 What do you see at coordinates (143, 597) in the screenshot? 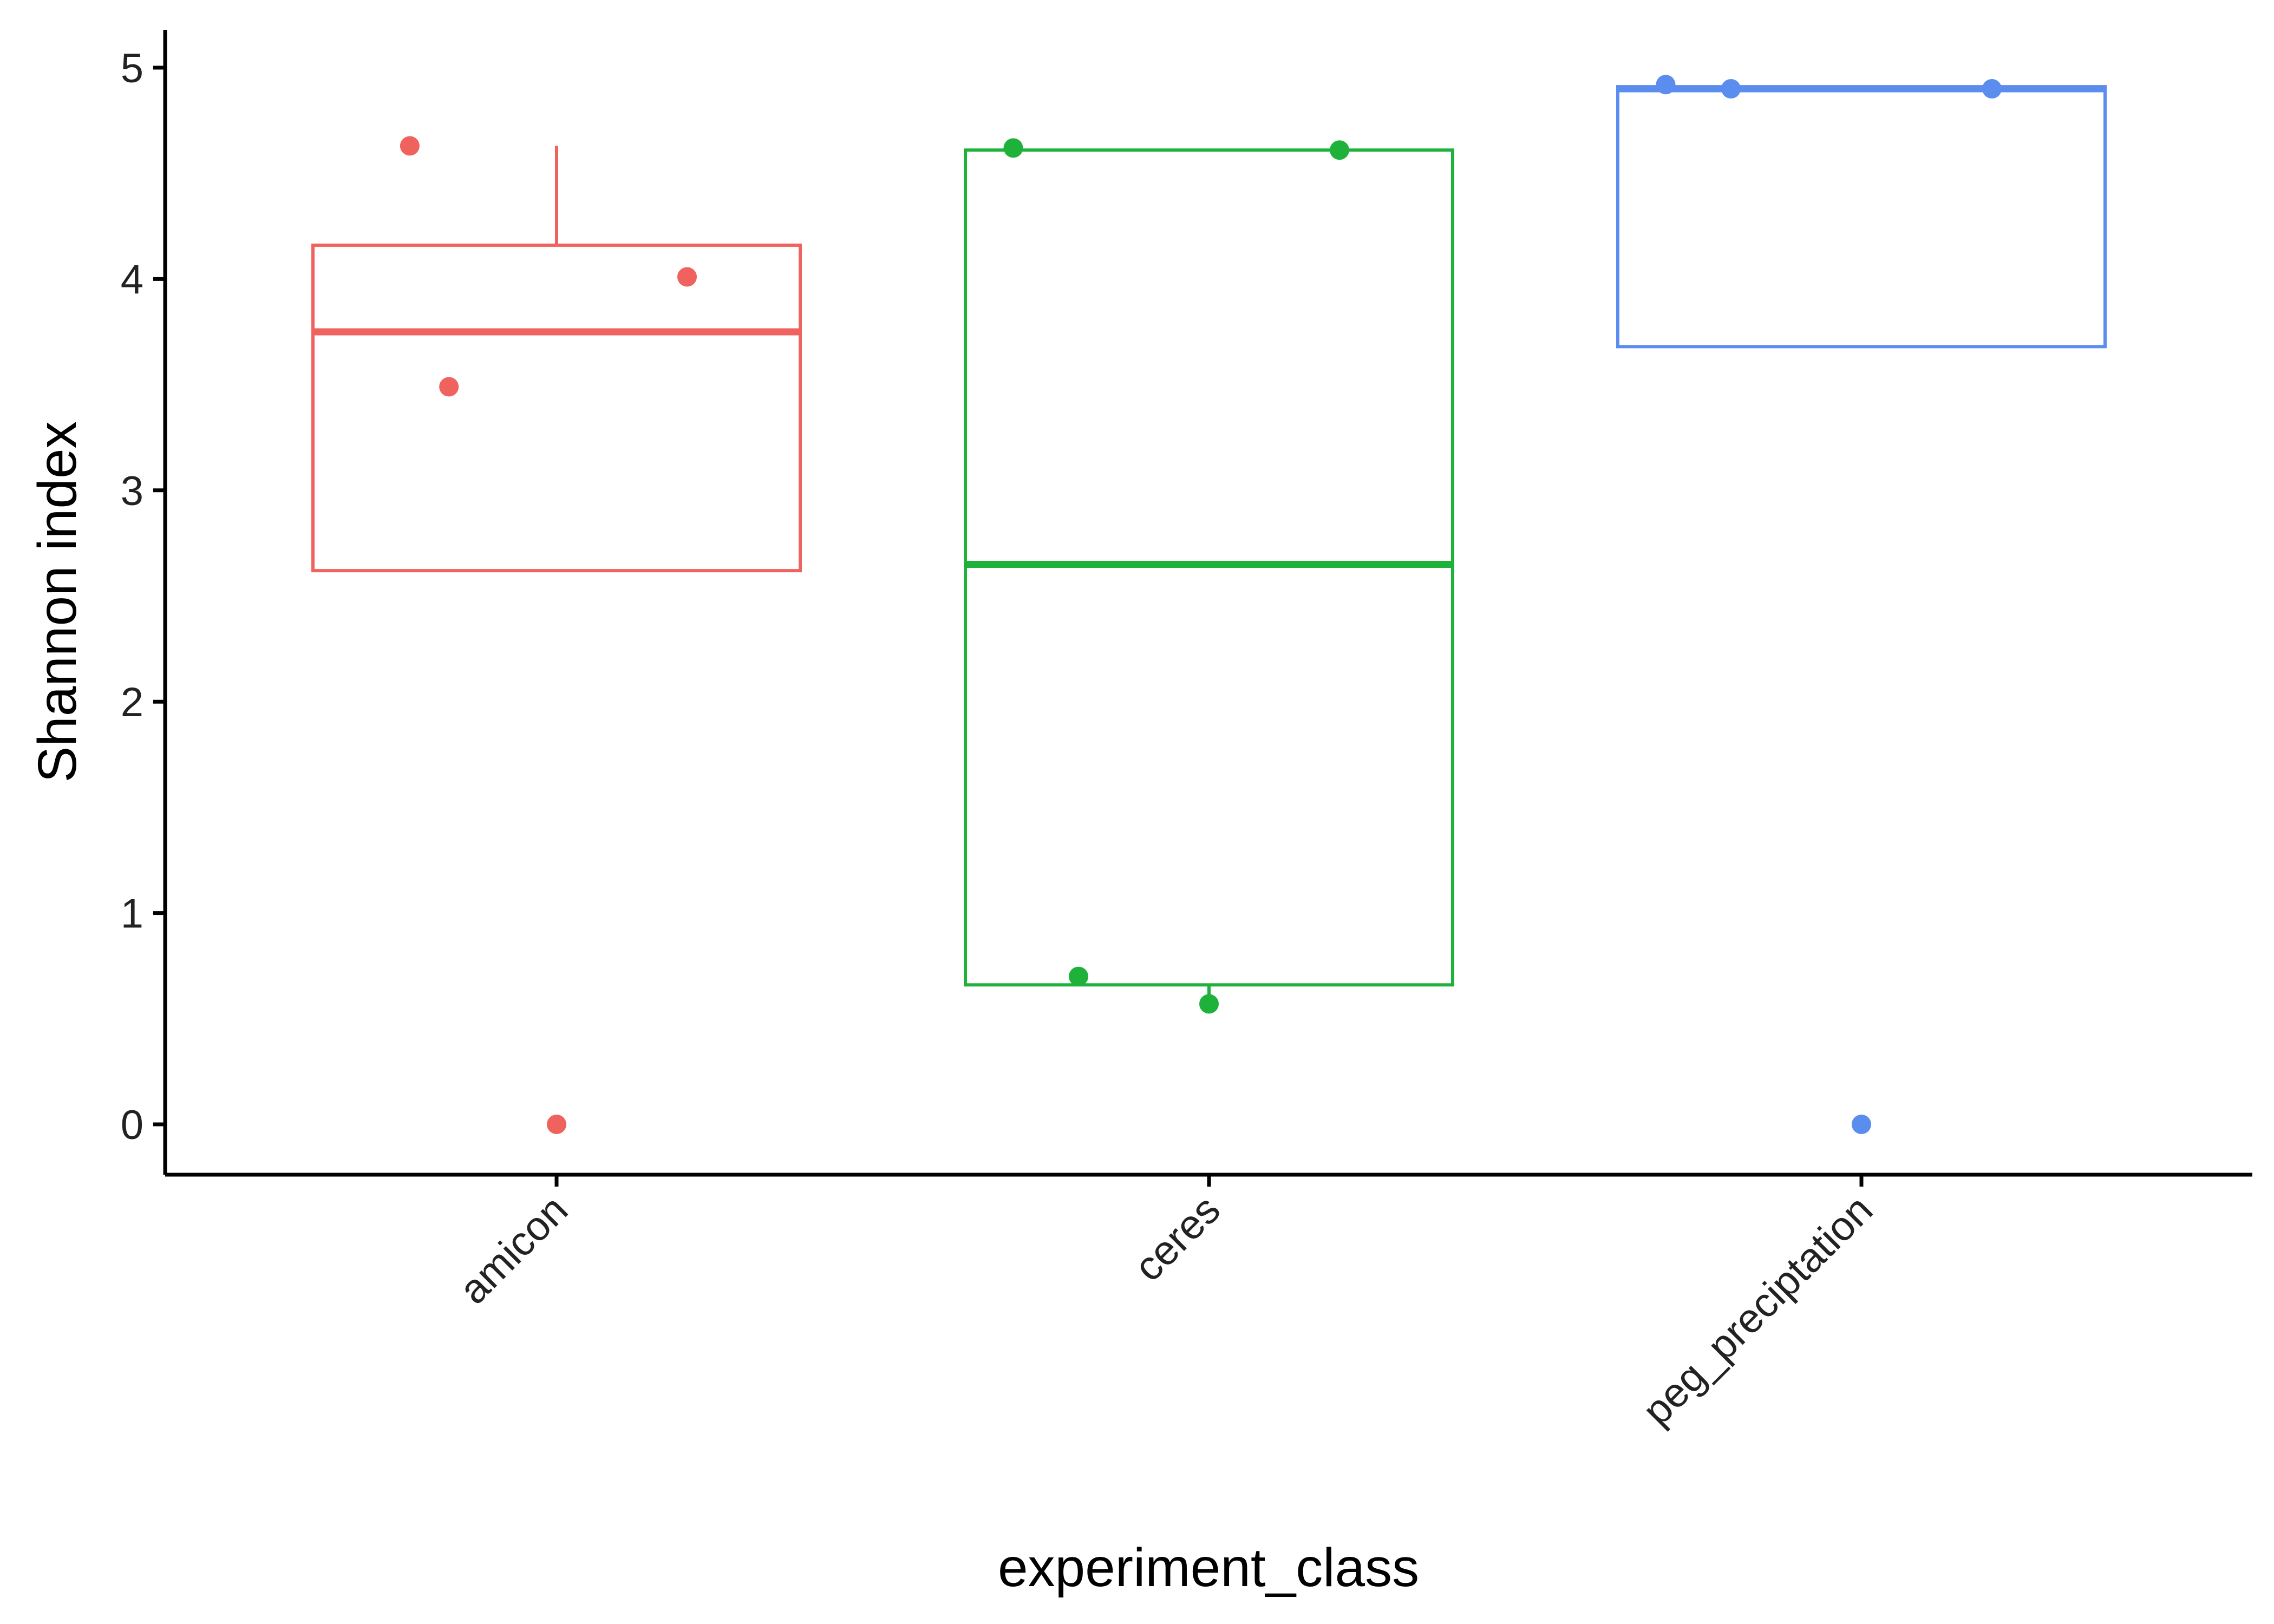
I see `y-axis-ticks: 0 1 2 3 4 5` at bounding box center [143, 597].